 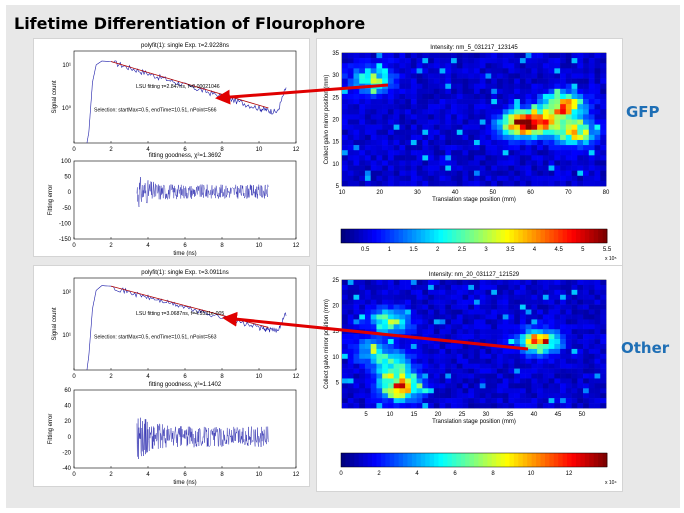 I want to click on other-image-colorbar-step, so click(x=485, y=460).